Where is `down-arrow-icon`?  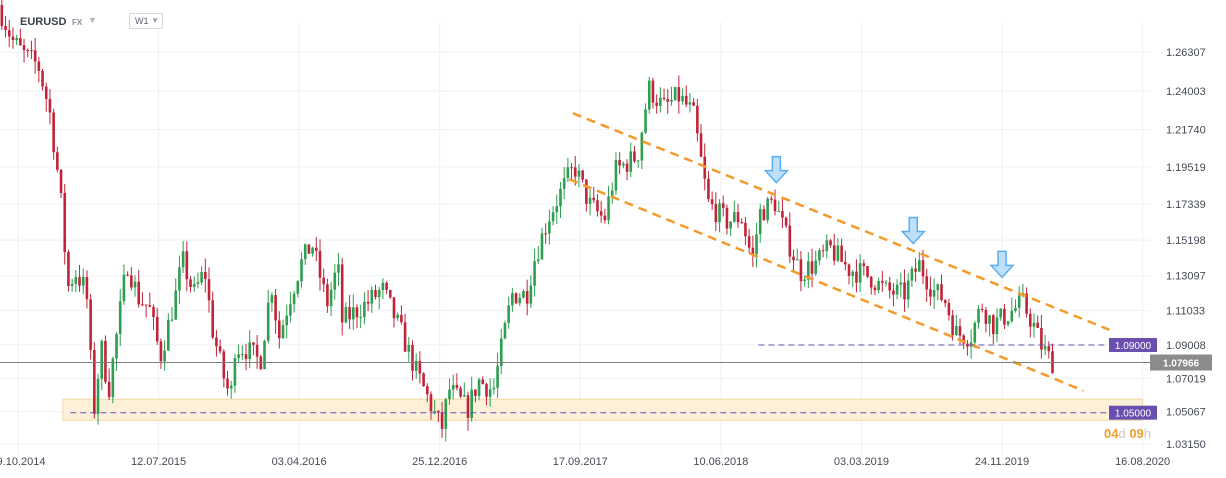
down-arrow-icon is located at coordinates (1002, 264).